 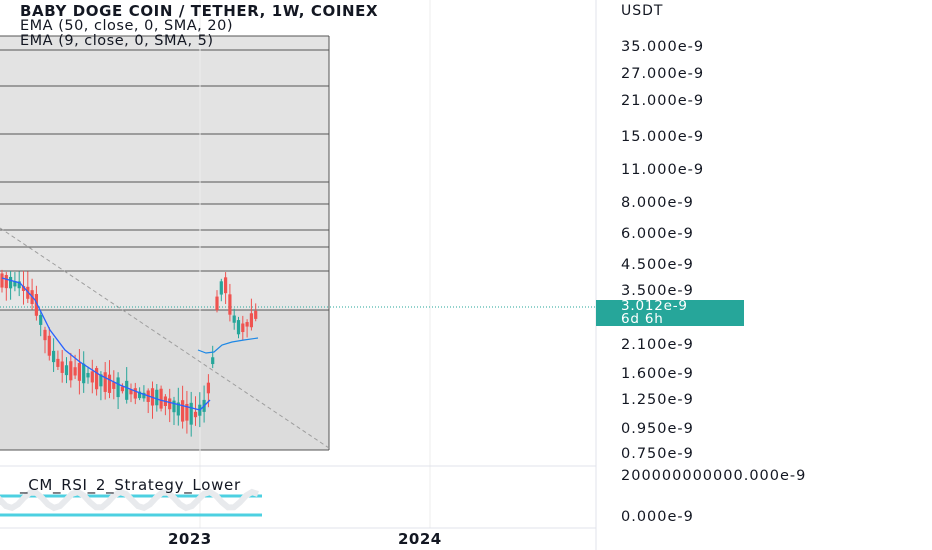 I want to click on price-tick: 8.000e-9, so click(x=657, y=203).